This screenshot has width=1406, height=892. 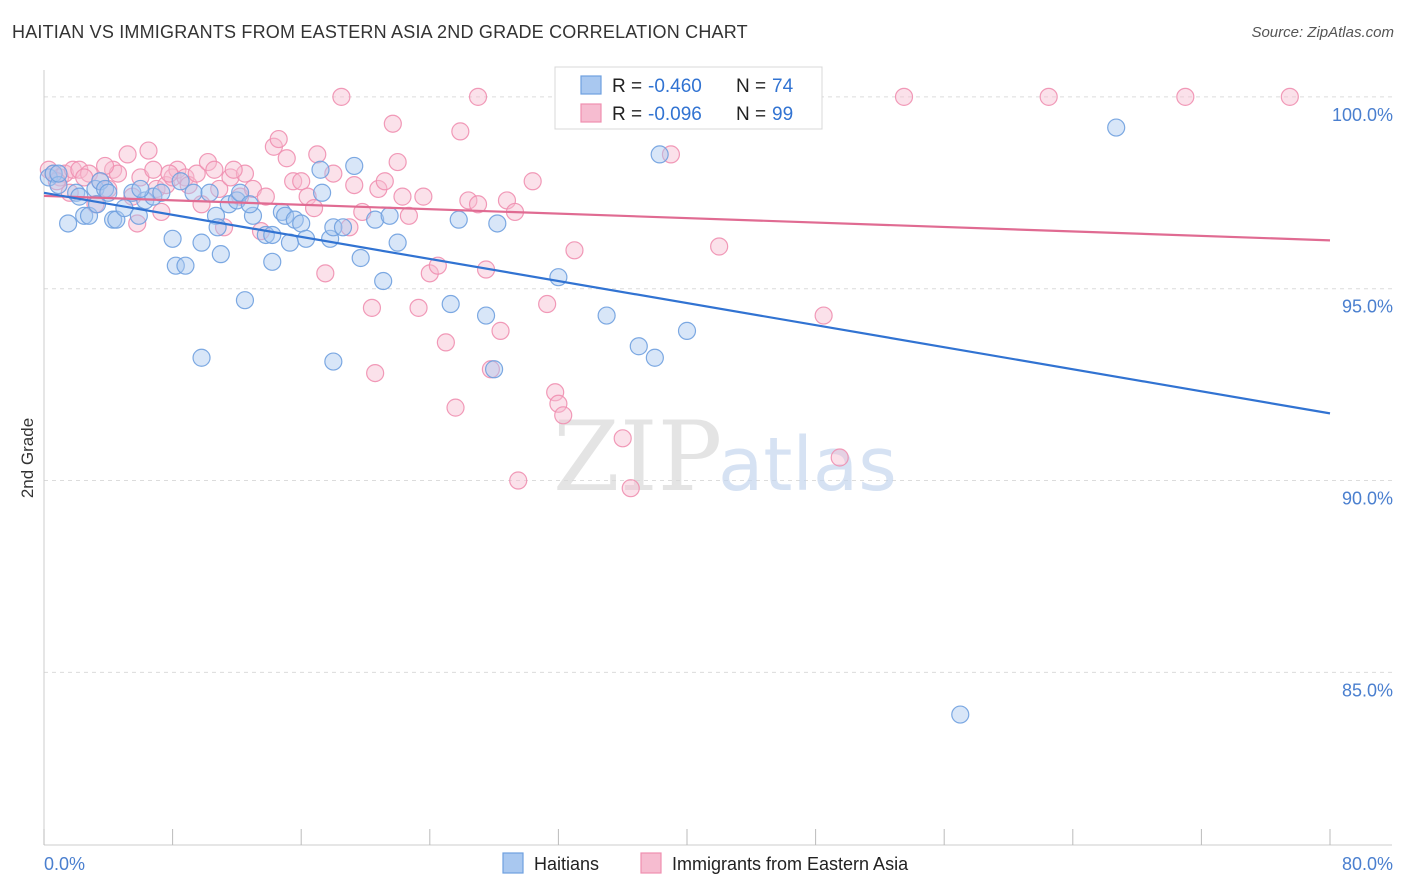 What do you see at coordinates (675, 114) in the screenshot?
I see `stats-r-value-2: -0.096` at bounding box center [675, 114].